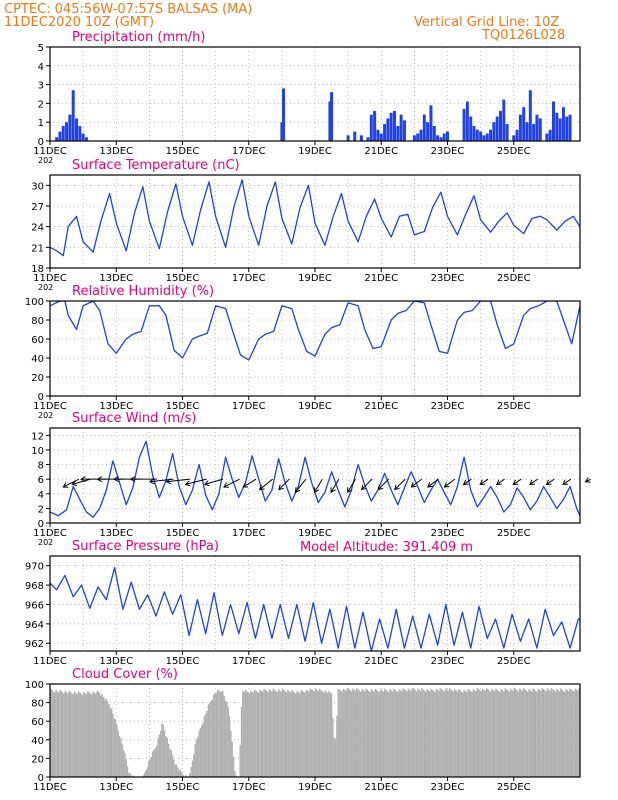 The image size is (618, 800). What do you see at coordinates (448, 787) in the screenshot?
I see `x-tick-label: 23DEC` at bounding box center [448, 787].